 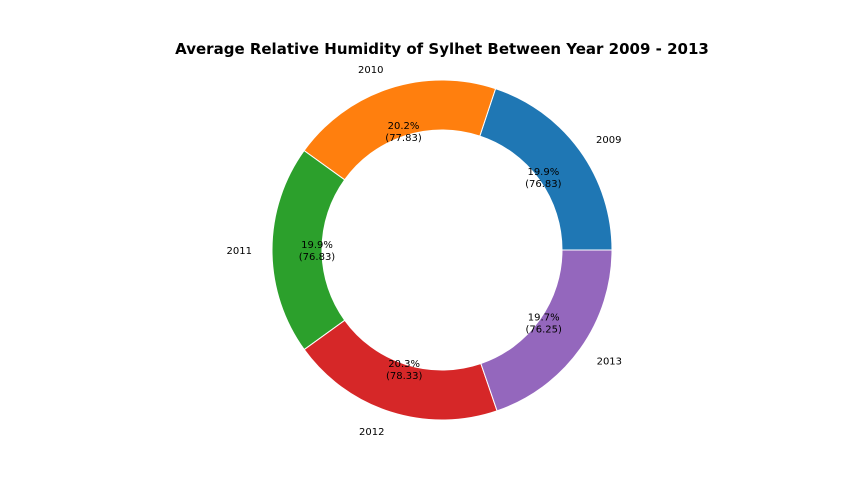 I want to click on category-label-2013: 2013, so click(x=609, y=361).